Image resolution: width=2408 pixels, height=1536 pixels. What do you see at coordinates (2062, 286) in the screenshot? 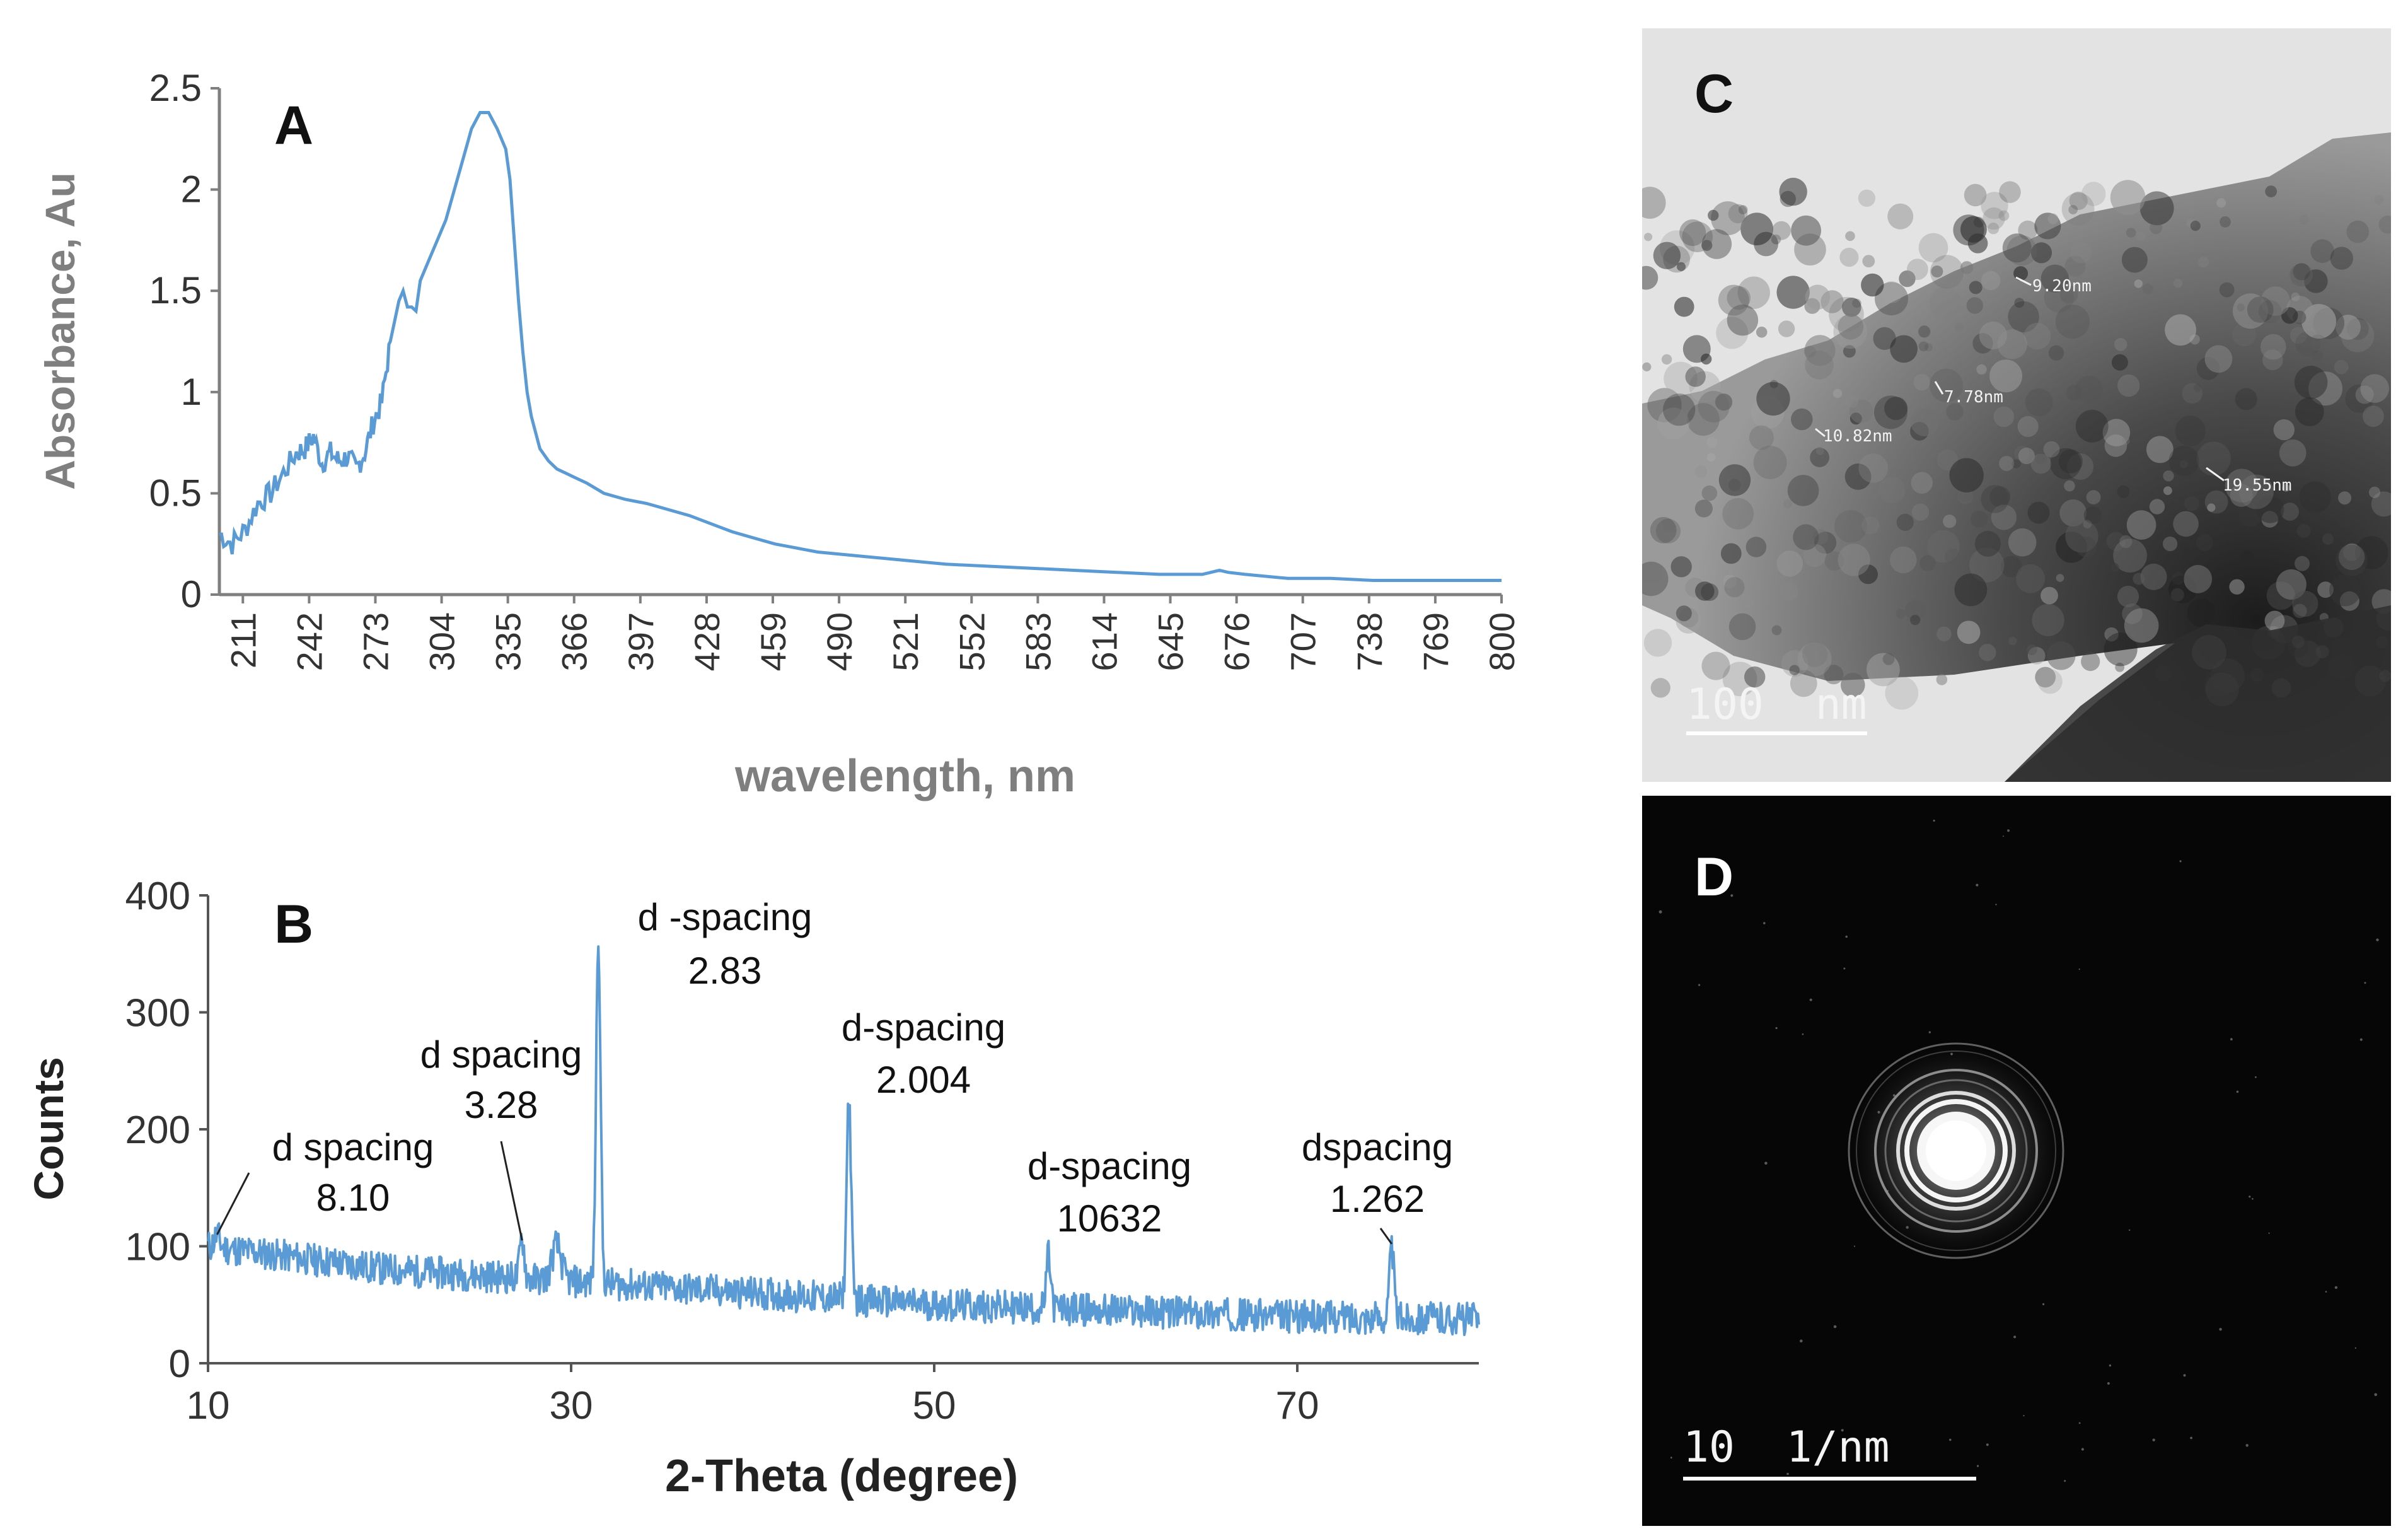
I see `tem-measurement-label: 9.20nm` at bounding box center [2062, 286].